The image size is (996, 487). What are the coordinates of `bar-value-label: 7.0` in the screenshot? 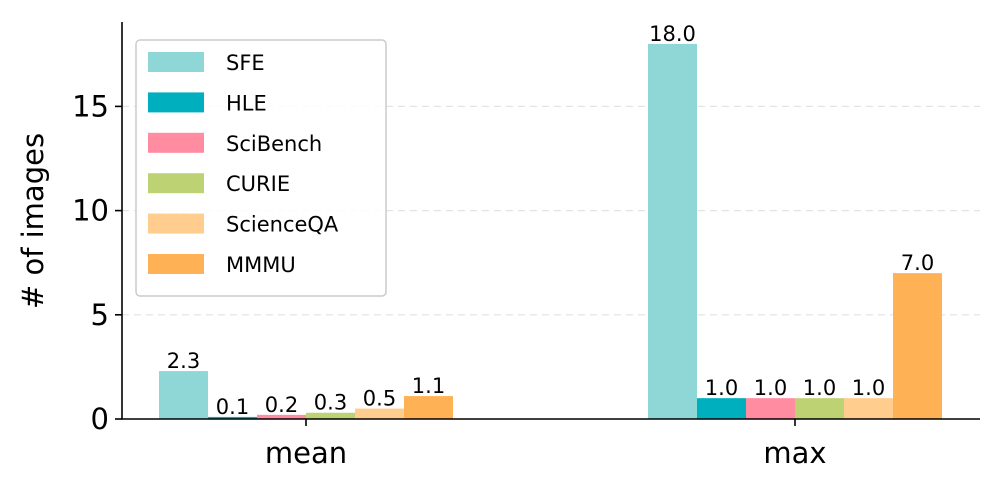 It's located at (917, 263).